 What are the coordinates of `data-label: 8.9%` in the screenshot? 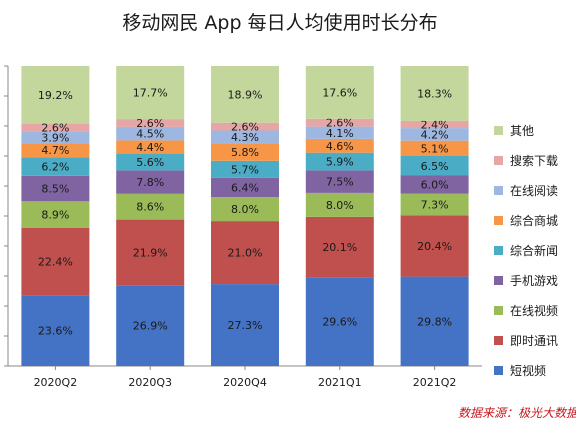 It's located at (55, 215).